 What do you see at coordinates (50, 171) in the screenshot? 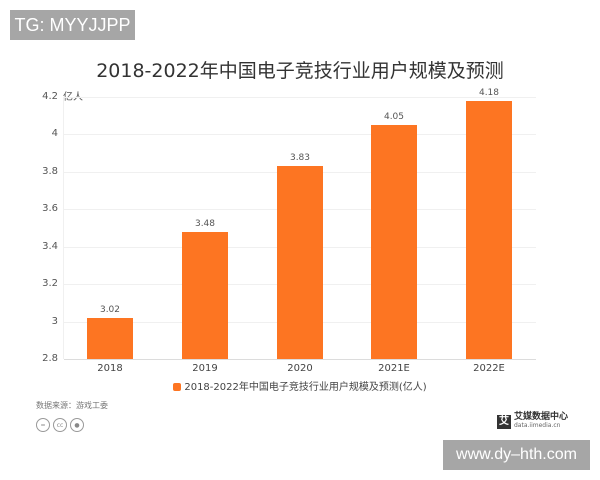
I see `y-tick-label: 3.8` at bounding box center [50, 171].